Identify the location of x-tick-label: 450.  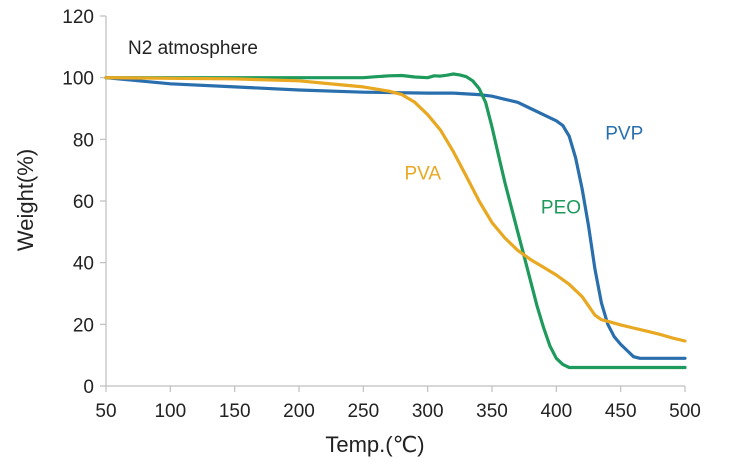
(621, 411).